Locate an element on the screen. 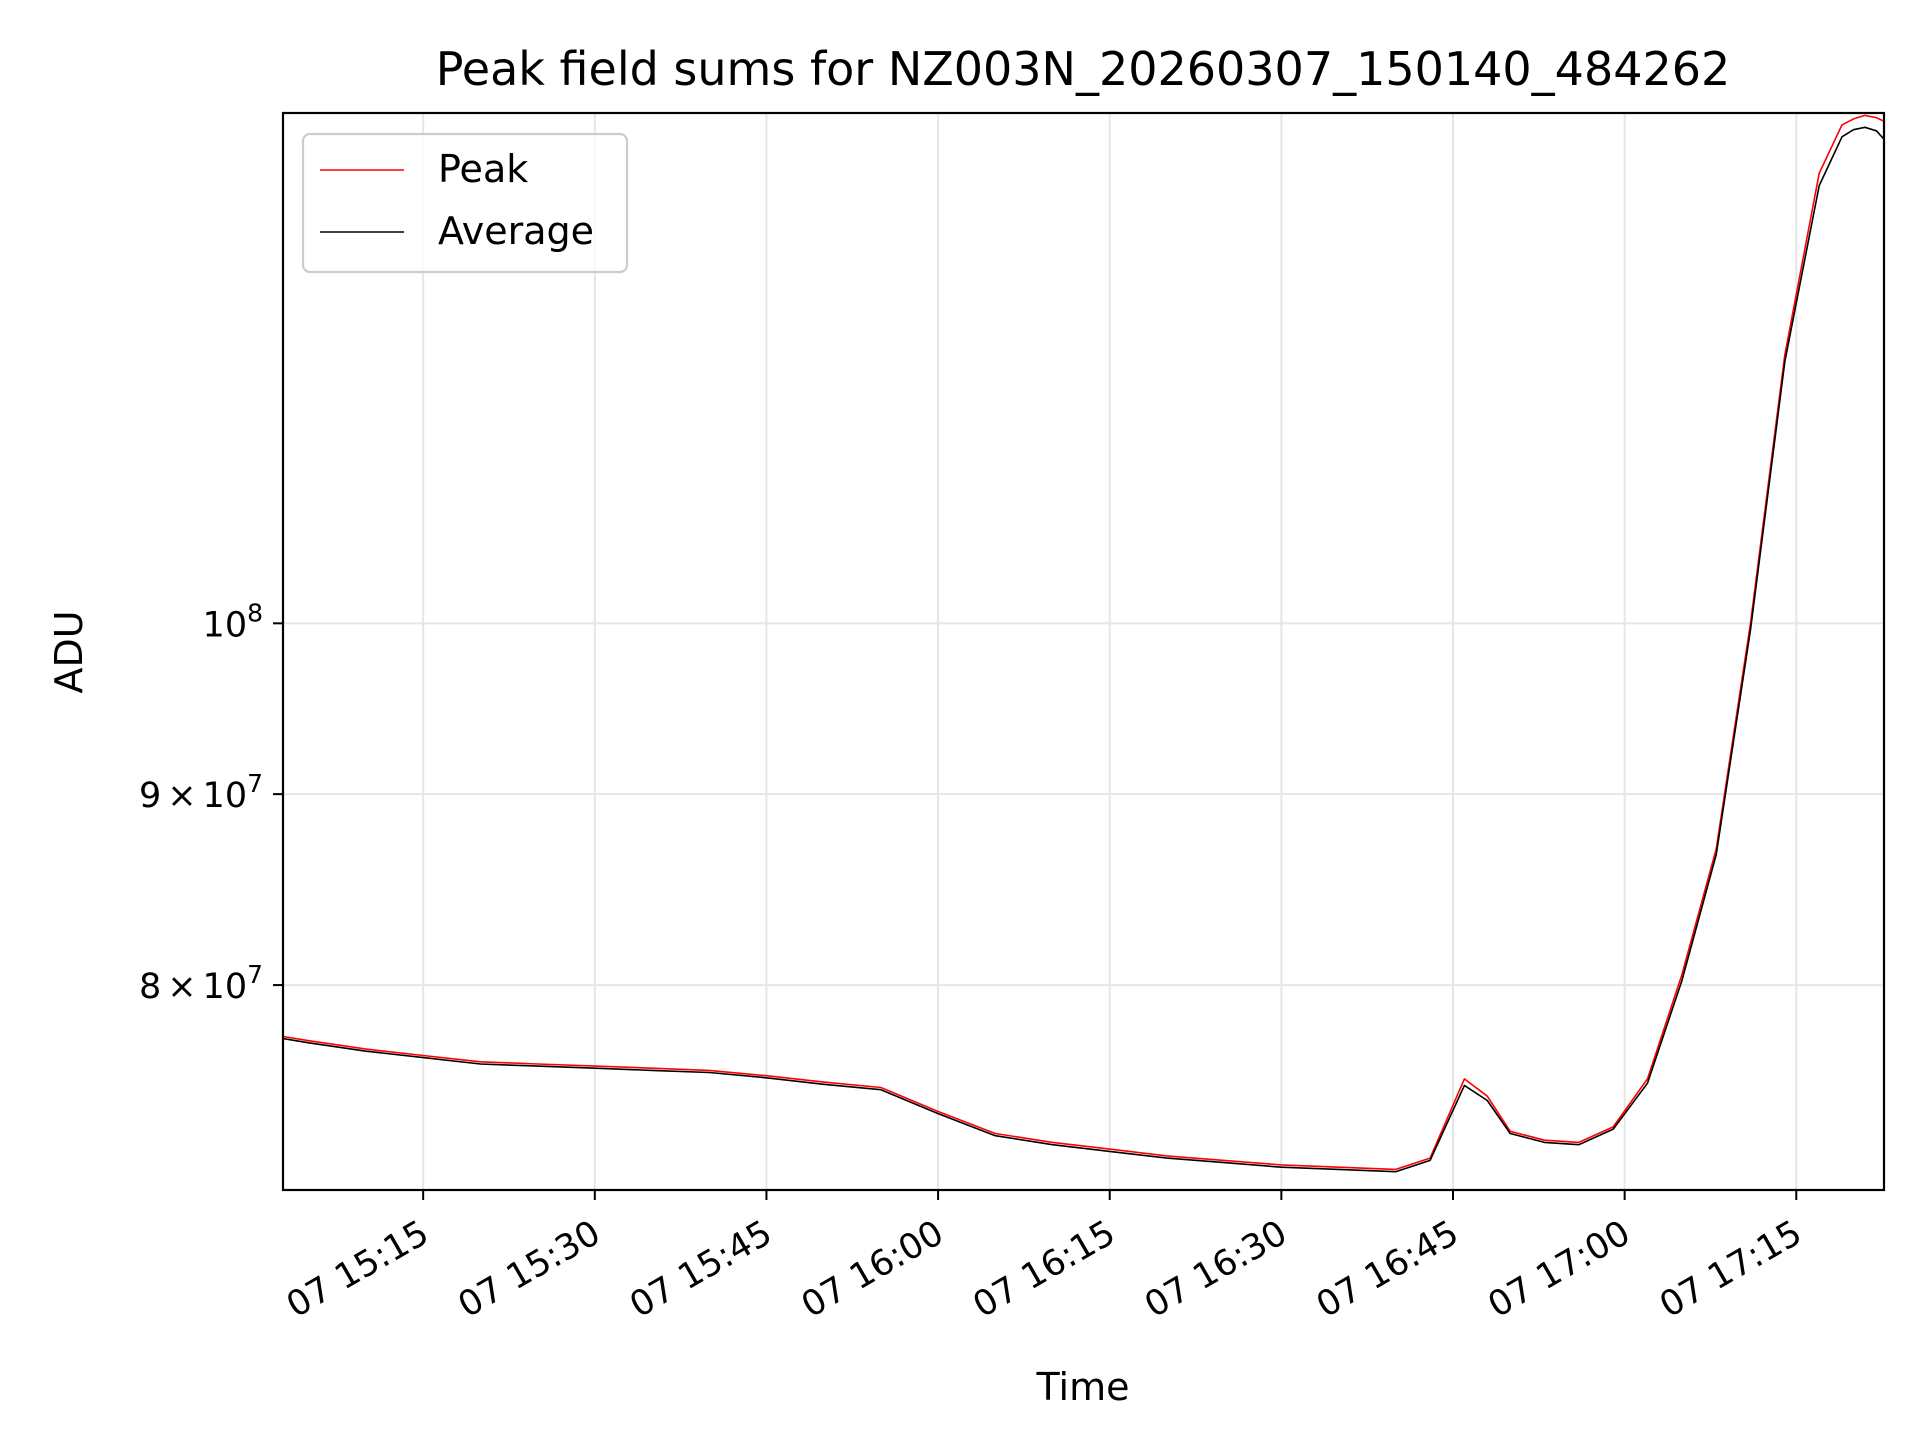  x-tick-label: 07 15:45 is located at coordinates (701, 1269).